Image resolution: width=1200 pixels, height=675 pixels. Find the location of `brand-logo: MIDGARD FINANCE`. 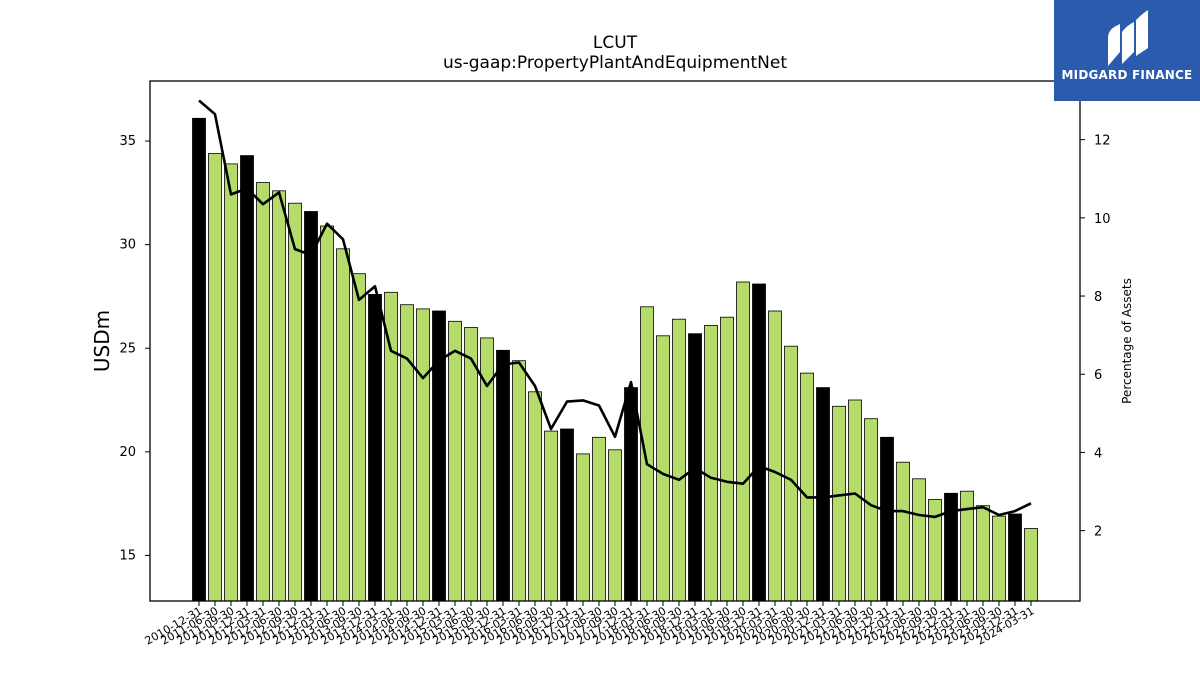

brand-logo: MIDGARD FINANCE is located at coordinates (1127, 50).